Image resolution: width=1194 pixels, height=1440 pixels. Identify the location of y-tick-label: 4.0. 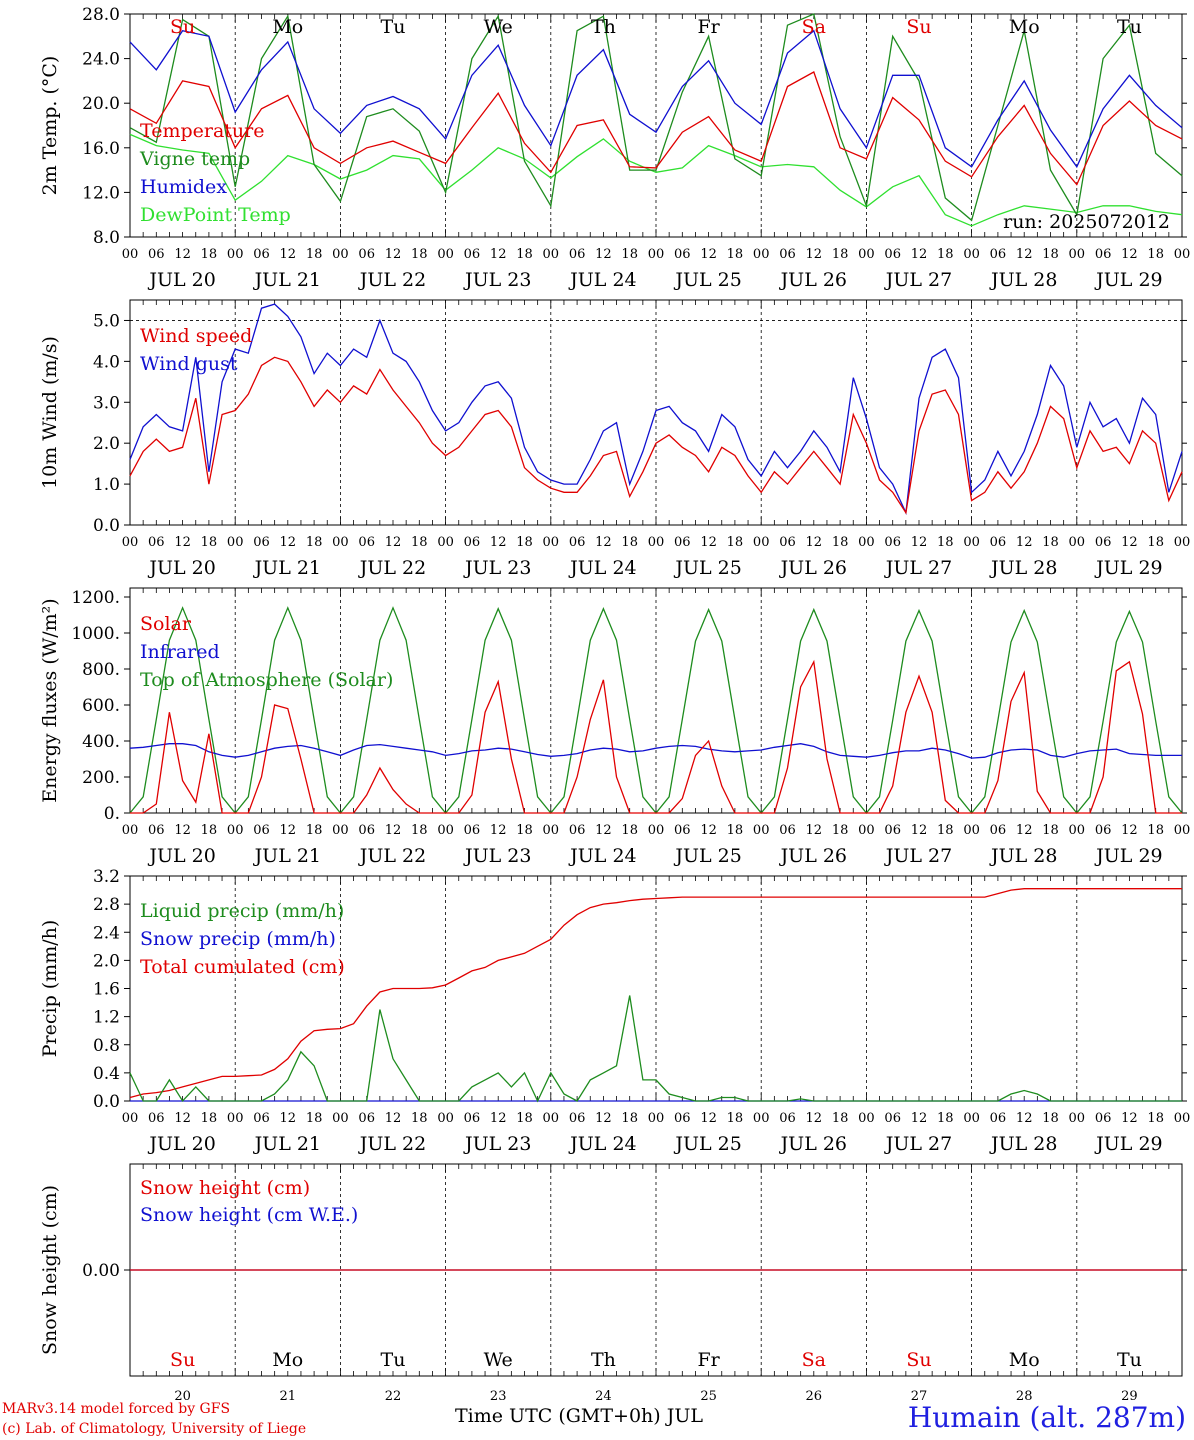
(106, 362).